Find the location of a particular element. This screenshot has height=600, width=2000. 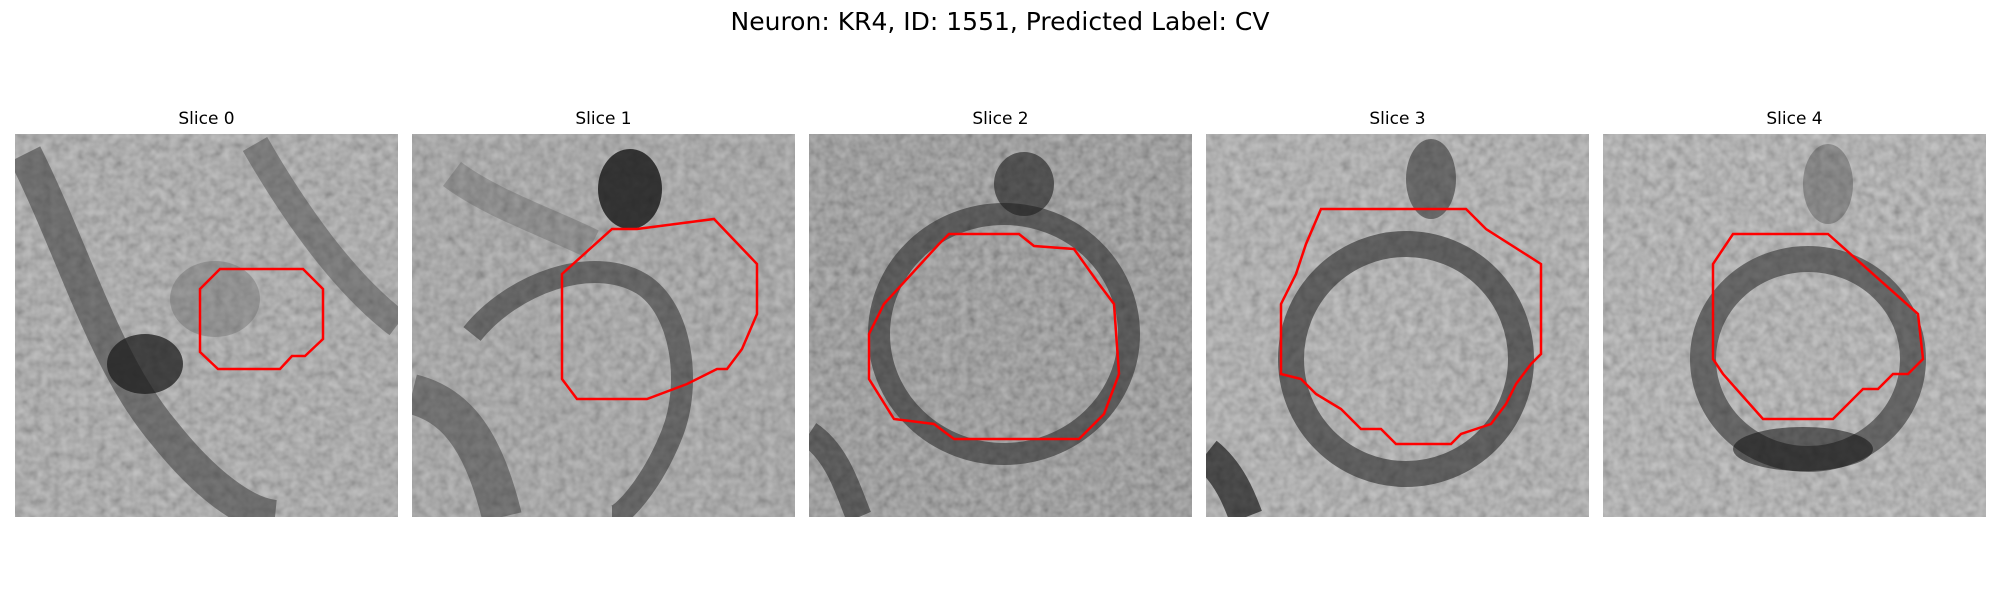

slice-title: Slice 1 is located at coordinates (603, 119).